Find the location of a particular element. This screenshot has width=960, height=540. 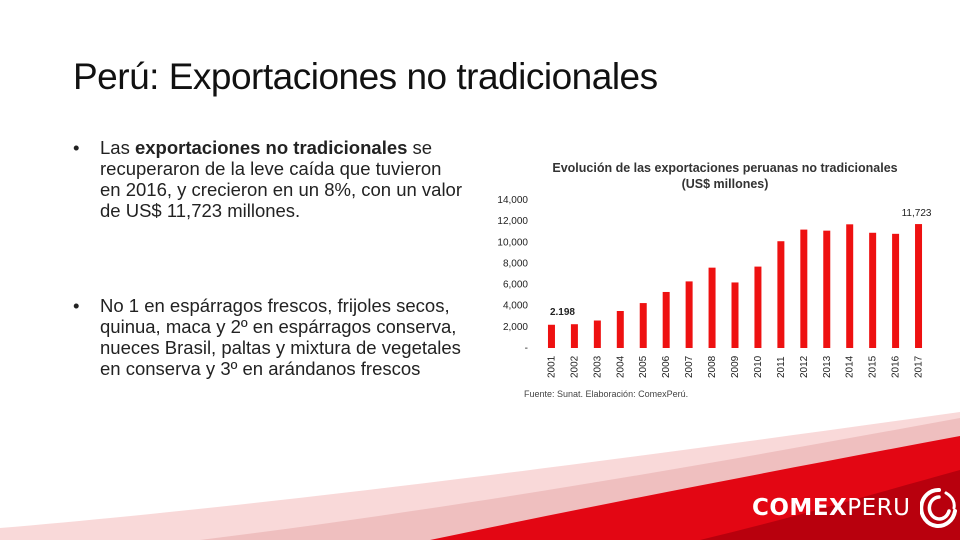

bar-2011 is located at coordinates (781, 294).